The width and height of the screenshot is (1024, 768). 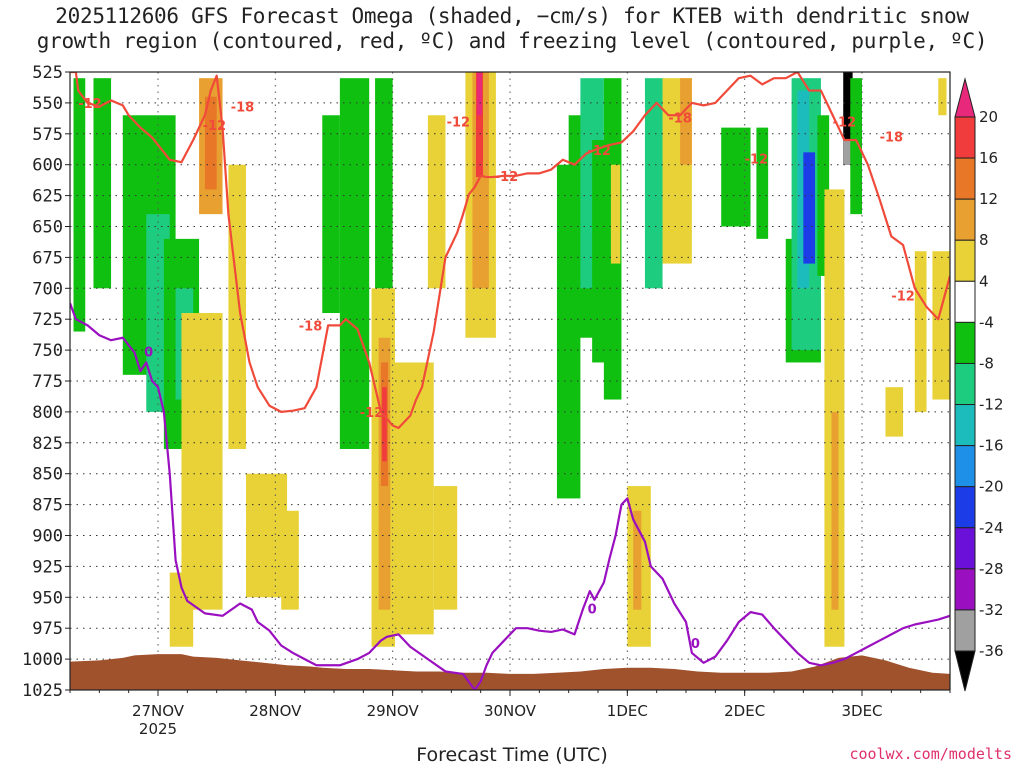 What do you see at coordinates (42, 691) in the screenshot?
I see `y-tick-label: 1025` at bounding box center [42, 691].